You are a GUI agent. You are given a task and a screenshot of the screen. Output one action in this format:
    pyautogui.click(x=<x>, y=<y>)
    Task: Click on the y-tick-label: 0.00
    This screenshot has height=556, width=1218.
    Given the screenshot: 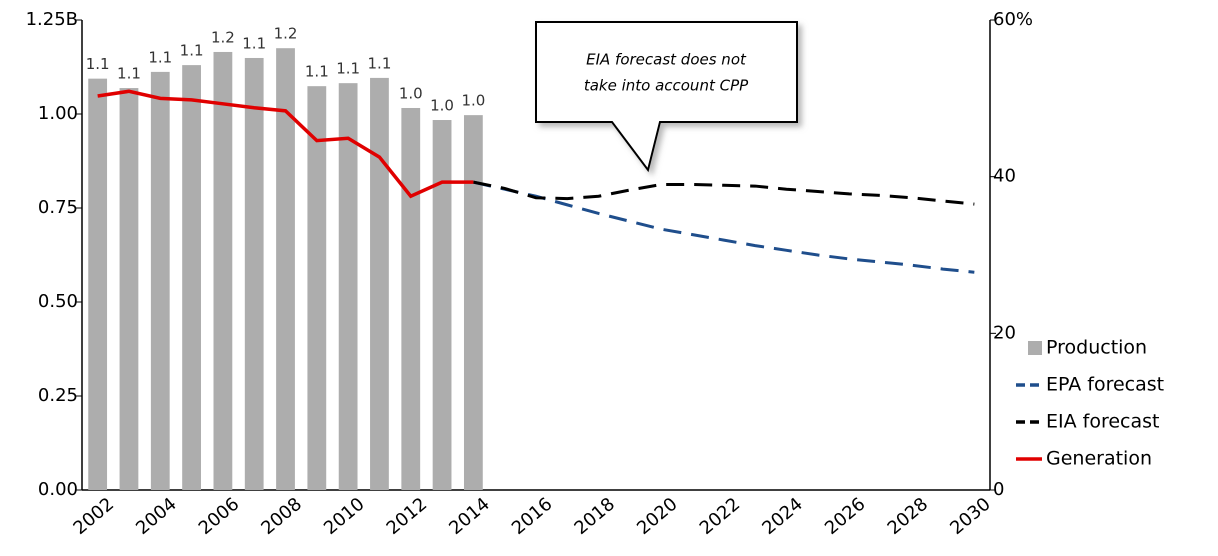 What is the action you would take?
    pyautogui.click(x=58, y=489)
    